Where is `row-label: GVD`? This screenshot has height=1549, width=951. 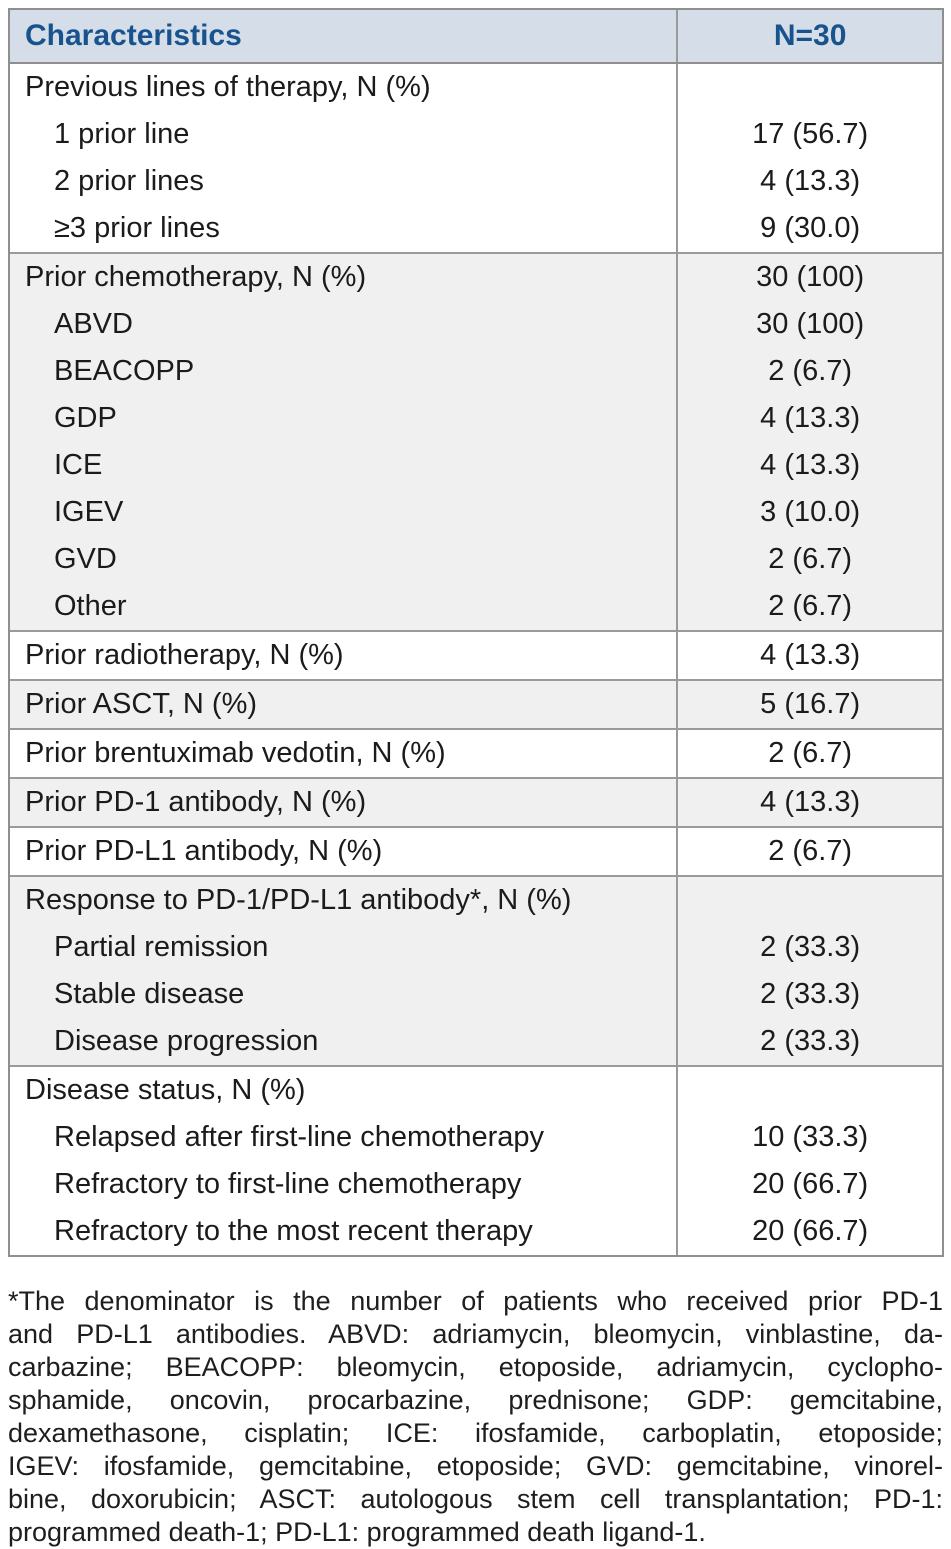 row-label: GVD is located at coordinates (344, 559).